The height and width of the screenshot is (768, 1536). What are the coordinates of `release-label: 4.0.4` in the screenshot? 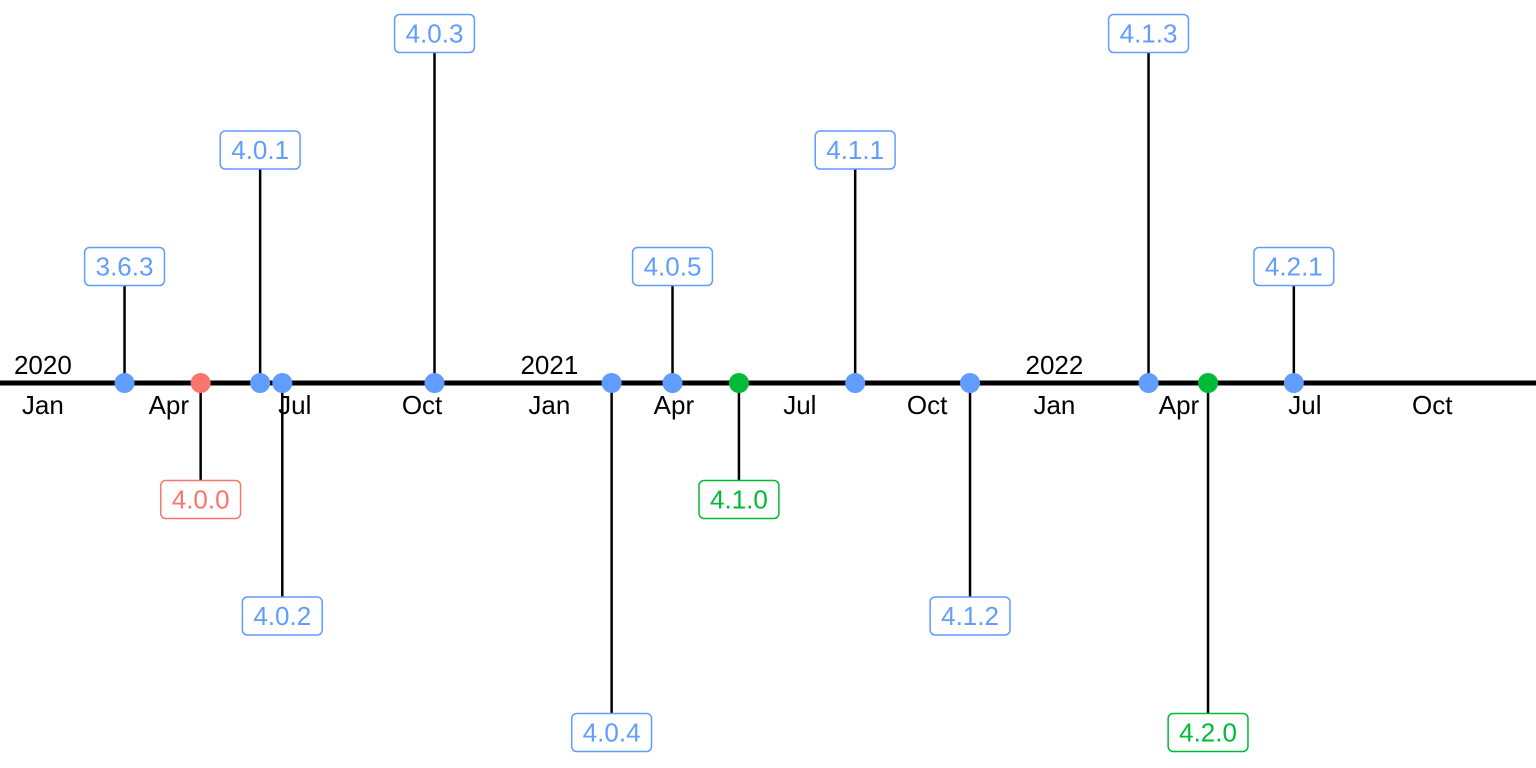 It's located at (611, 732).